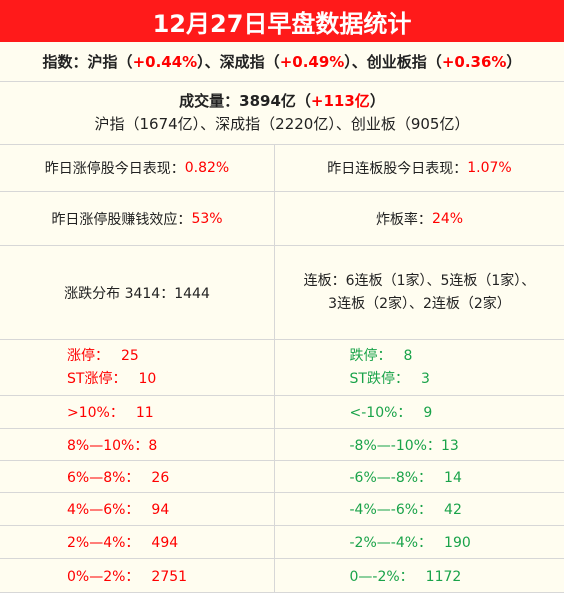  Describe the element at coordinates (282, 23) in the screenshot. I see `page-title: 12月27日早盘数据统计` at that location.